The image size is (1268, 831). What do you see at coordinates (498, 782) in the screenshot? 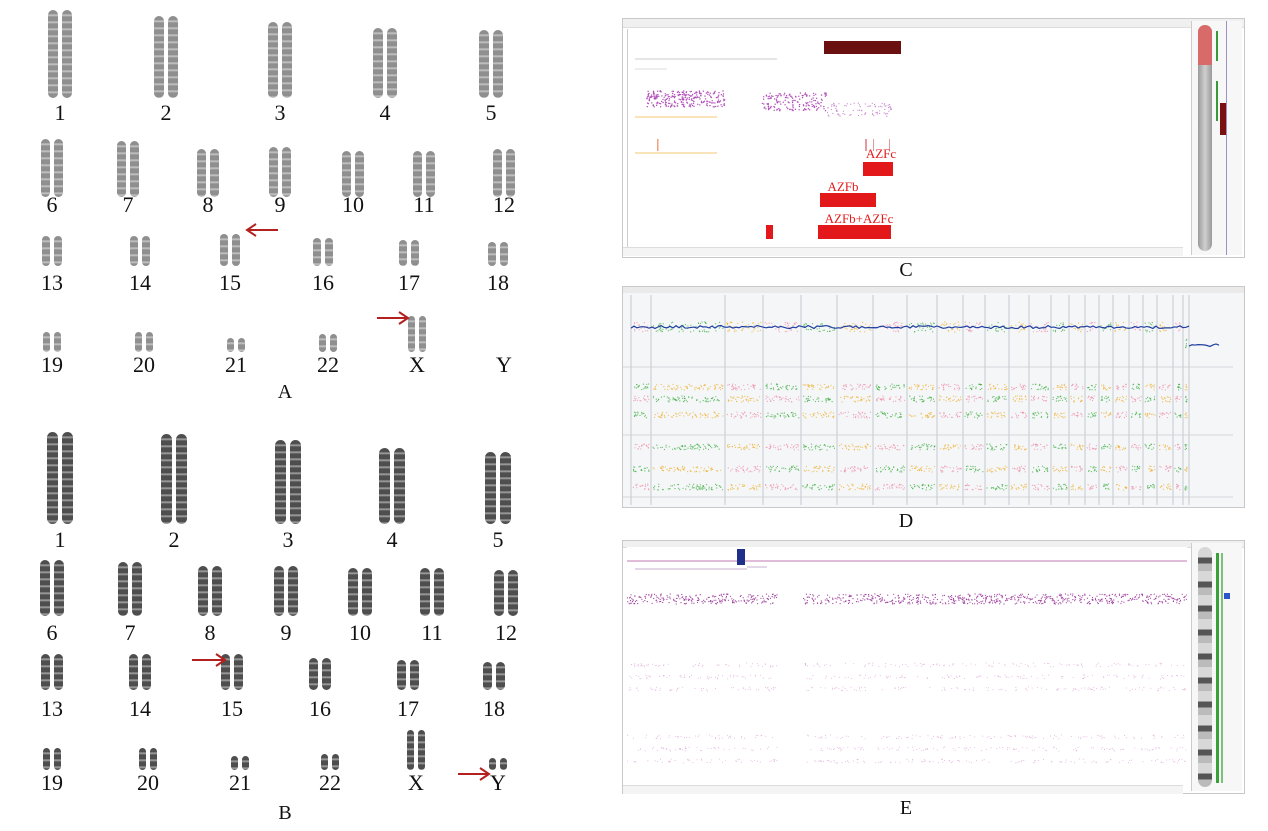
I see `chromosome-number-label: Y` at bounding box center [498, 782].